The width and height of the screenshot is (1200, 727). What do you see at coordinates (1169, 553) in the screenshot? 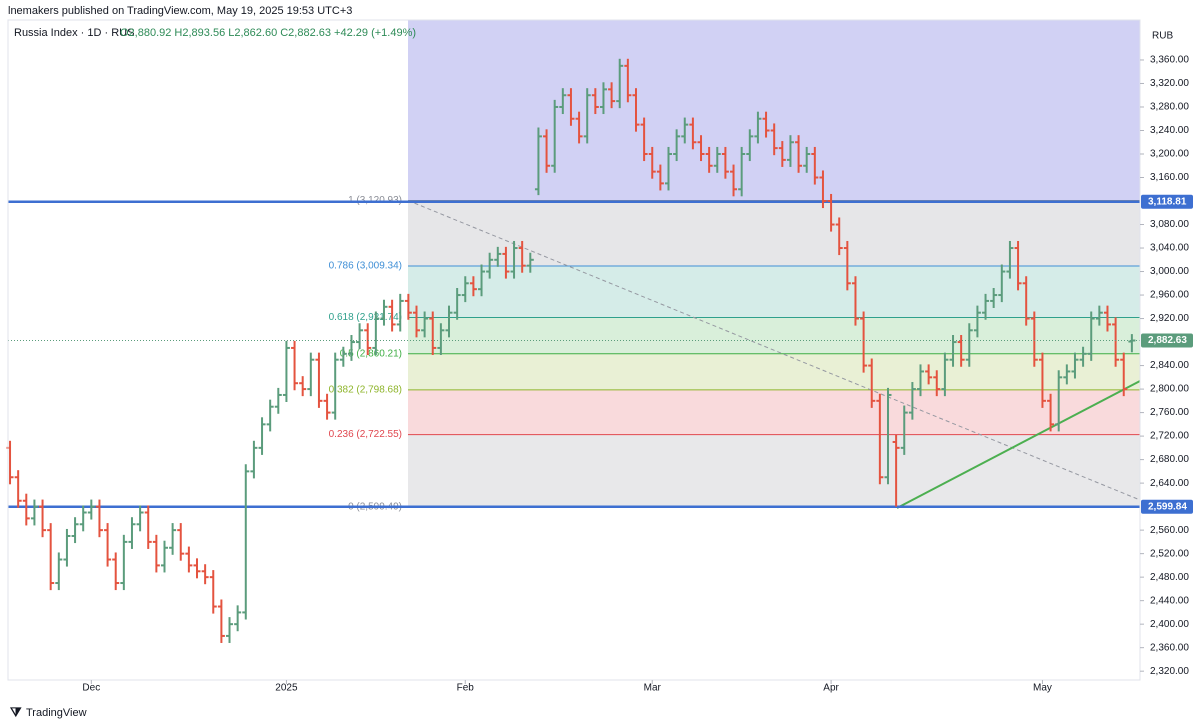
I see `y-tick-label: 2,520.00` at bounding box center [1169, 553].